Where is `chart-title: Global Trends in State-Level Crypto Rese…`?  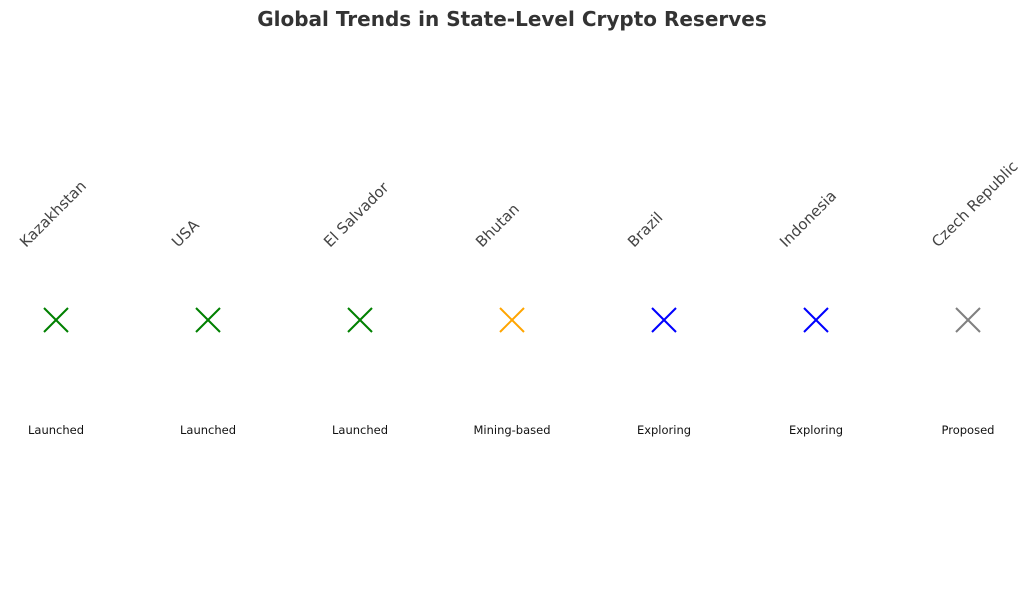
chart-title: Global Trends in State-Level Crypto Rese… is located at coordinates (512, 19).